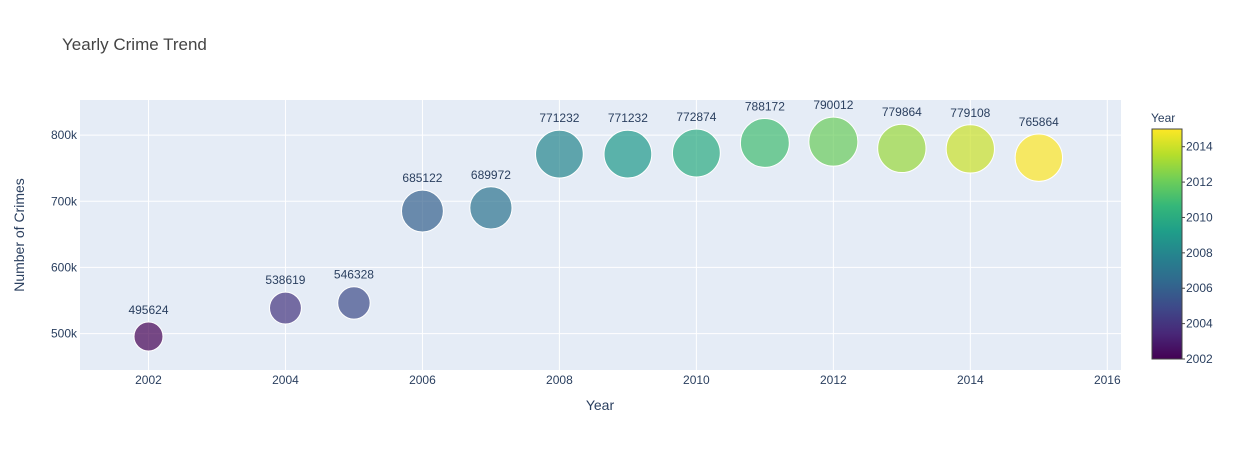  What do you see at coordinates (285, 280) in the screenshot?
I see `data-label: 538619` at bounding box center [285, 280].